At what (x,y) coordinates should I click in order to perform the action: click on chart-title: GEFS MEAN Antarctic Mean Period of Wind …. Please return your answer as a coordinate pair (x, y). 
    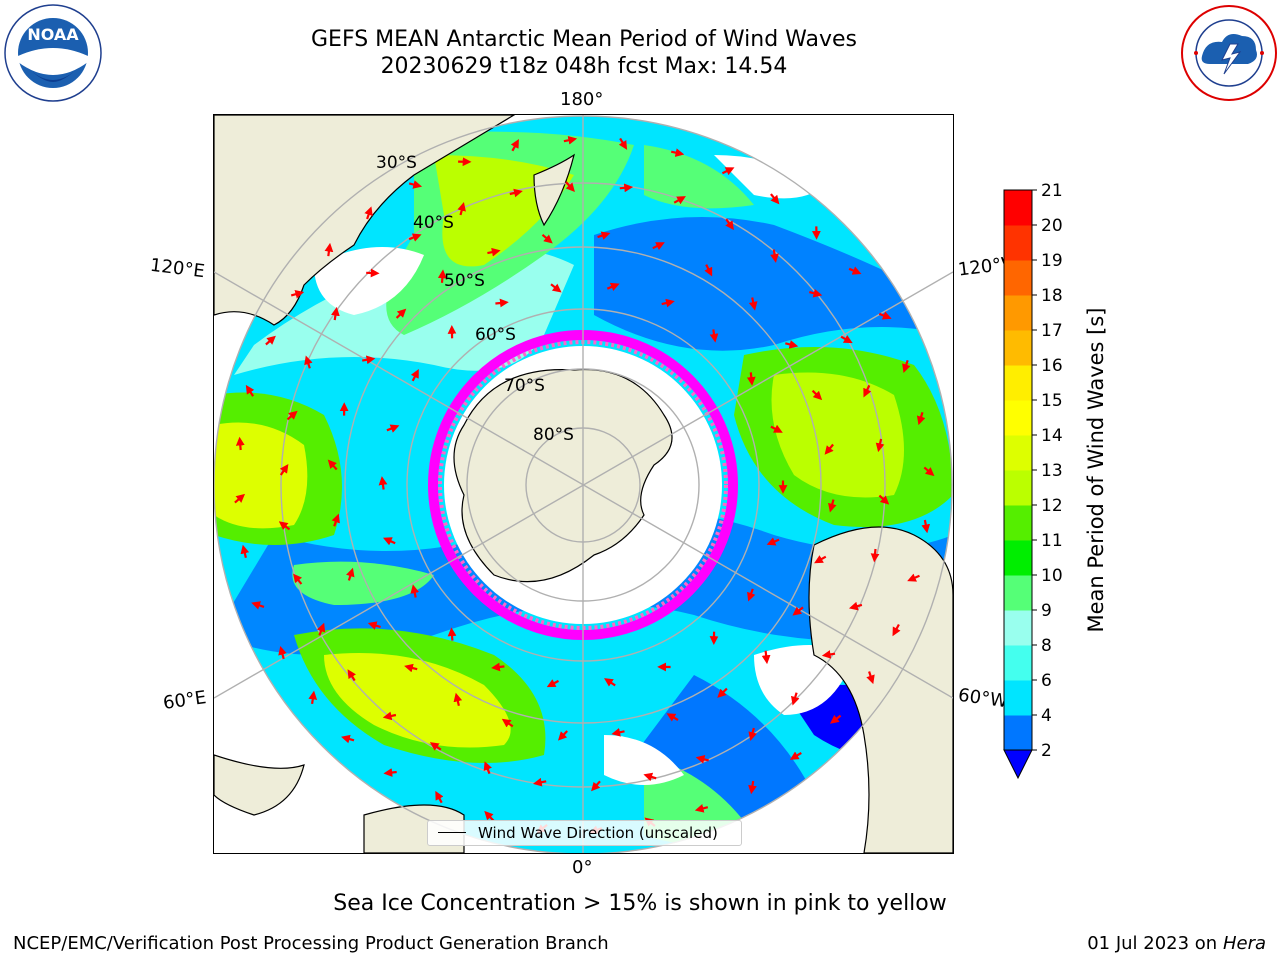
    Looking at the image, I should click on (584, 39).